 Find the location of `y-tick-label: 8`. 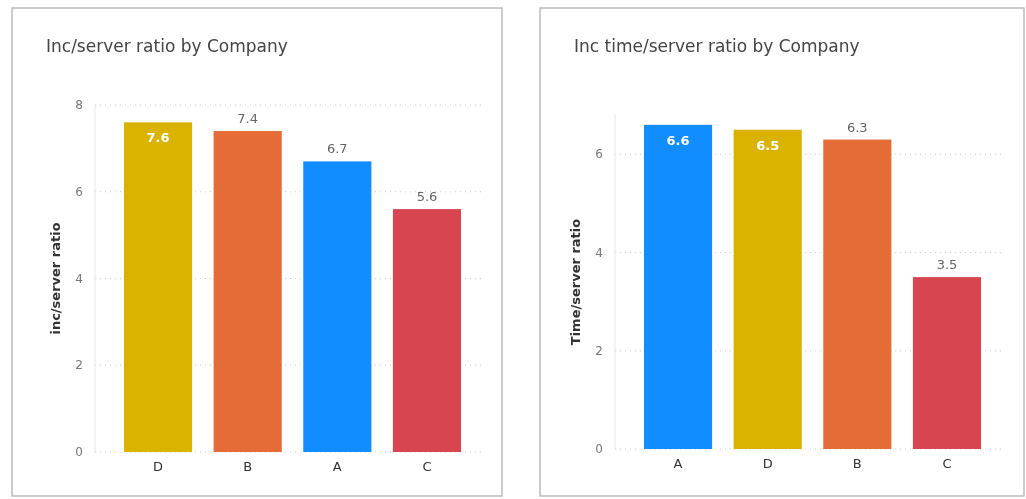

y-tick-label: 8 is located at coordinates (79, 105).